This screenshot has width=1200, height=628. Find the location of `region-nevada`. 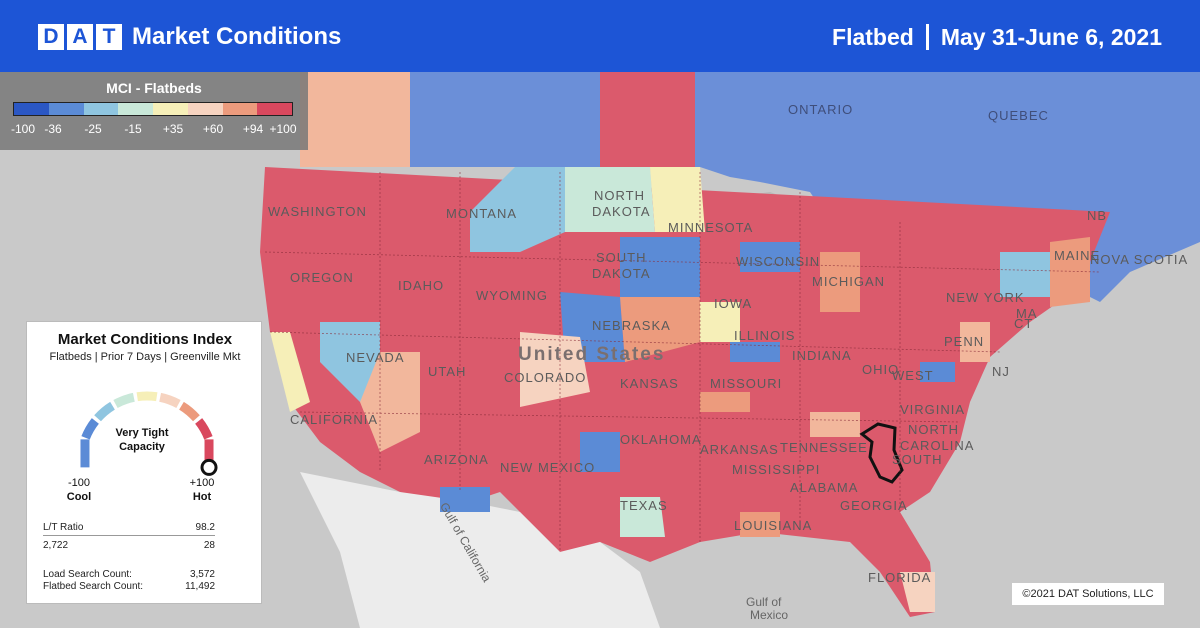

region-nevada is located at coordinates (350, 362).